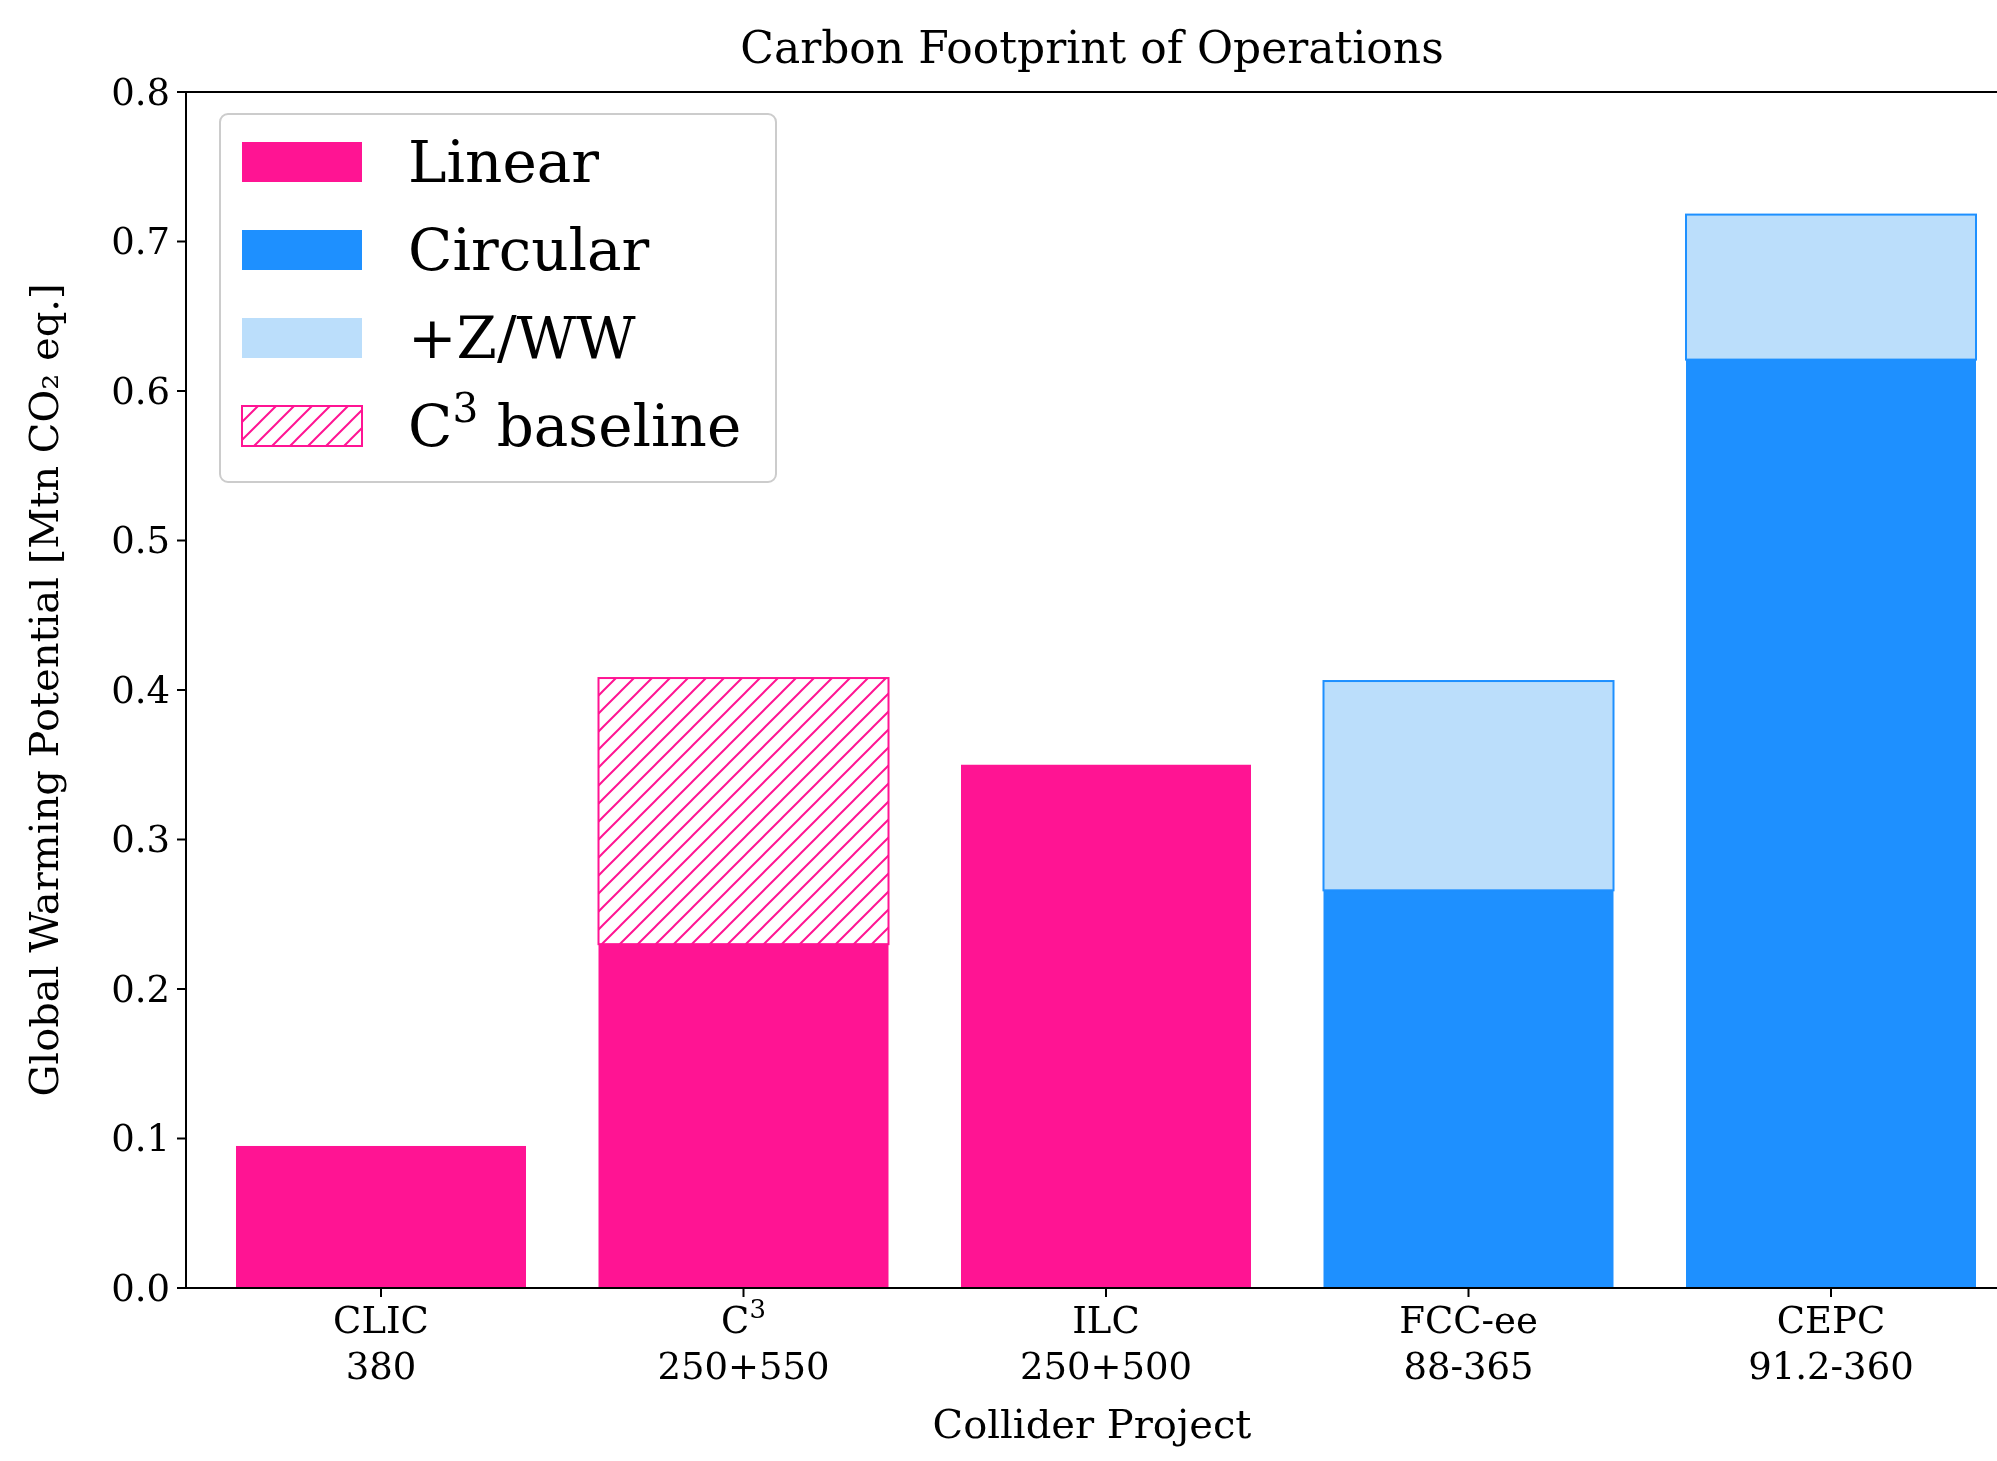 The height and width of the screenshot is (1461, 1997). What do you see at coordinates (522, 338) in the screenshot?
I see `legend-label: +Z/WW` at bounding box center [522, 338].